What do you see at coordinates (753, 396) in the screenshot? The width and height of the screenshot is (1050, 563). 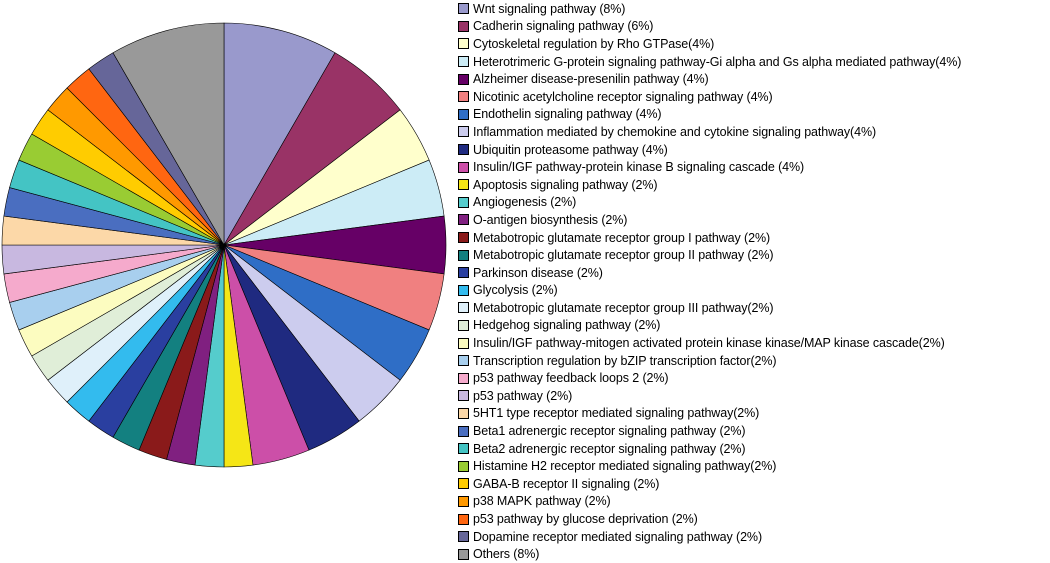 I see `legend-item: p53 pathway (2%)` at bounding box center [753, 396].